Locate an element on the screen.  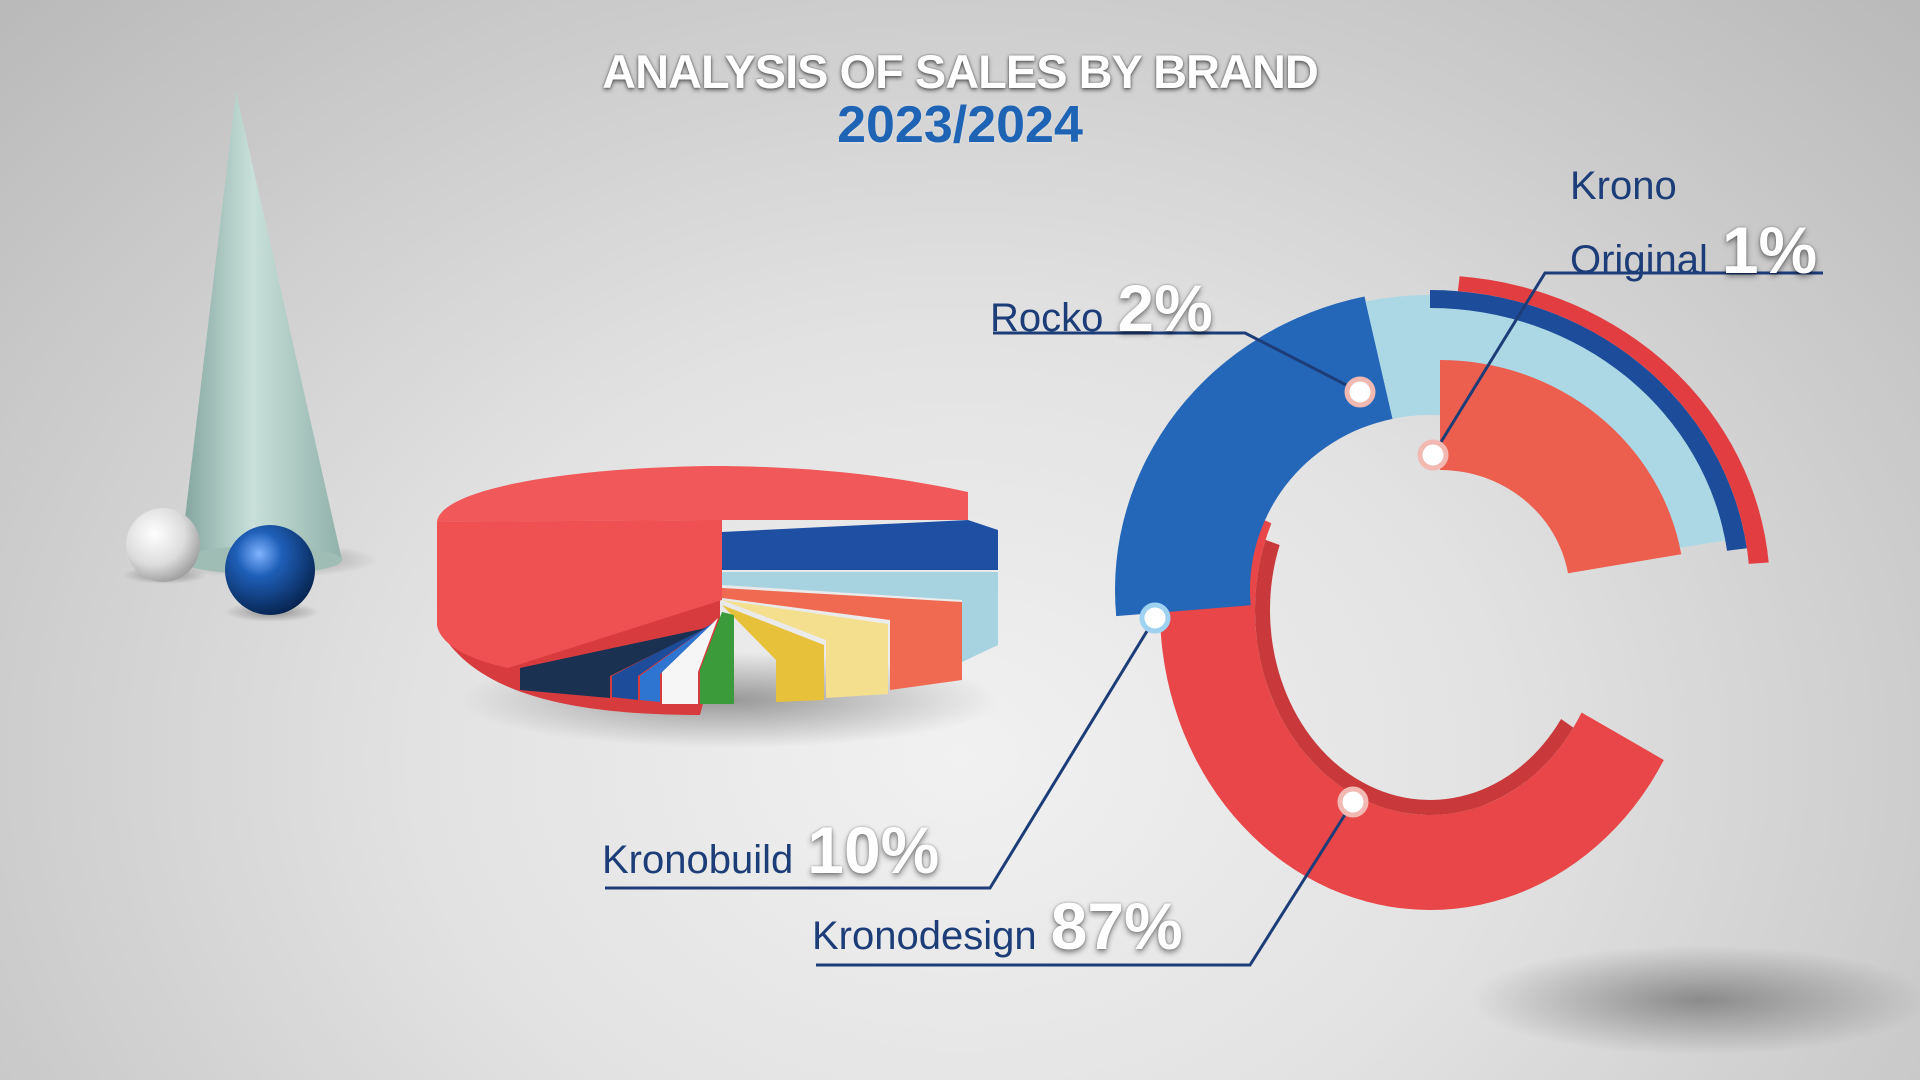
label-kronodesign: Kronodesign 87% is located at coordinates (997, 926).